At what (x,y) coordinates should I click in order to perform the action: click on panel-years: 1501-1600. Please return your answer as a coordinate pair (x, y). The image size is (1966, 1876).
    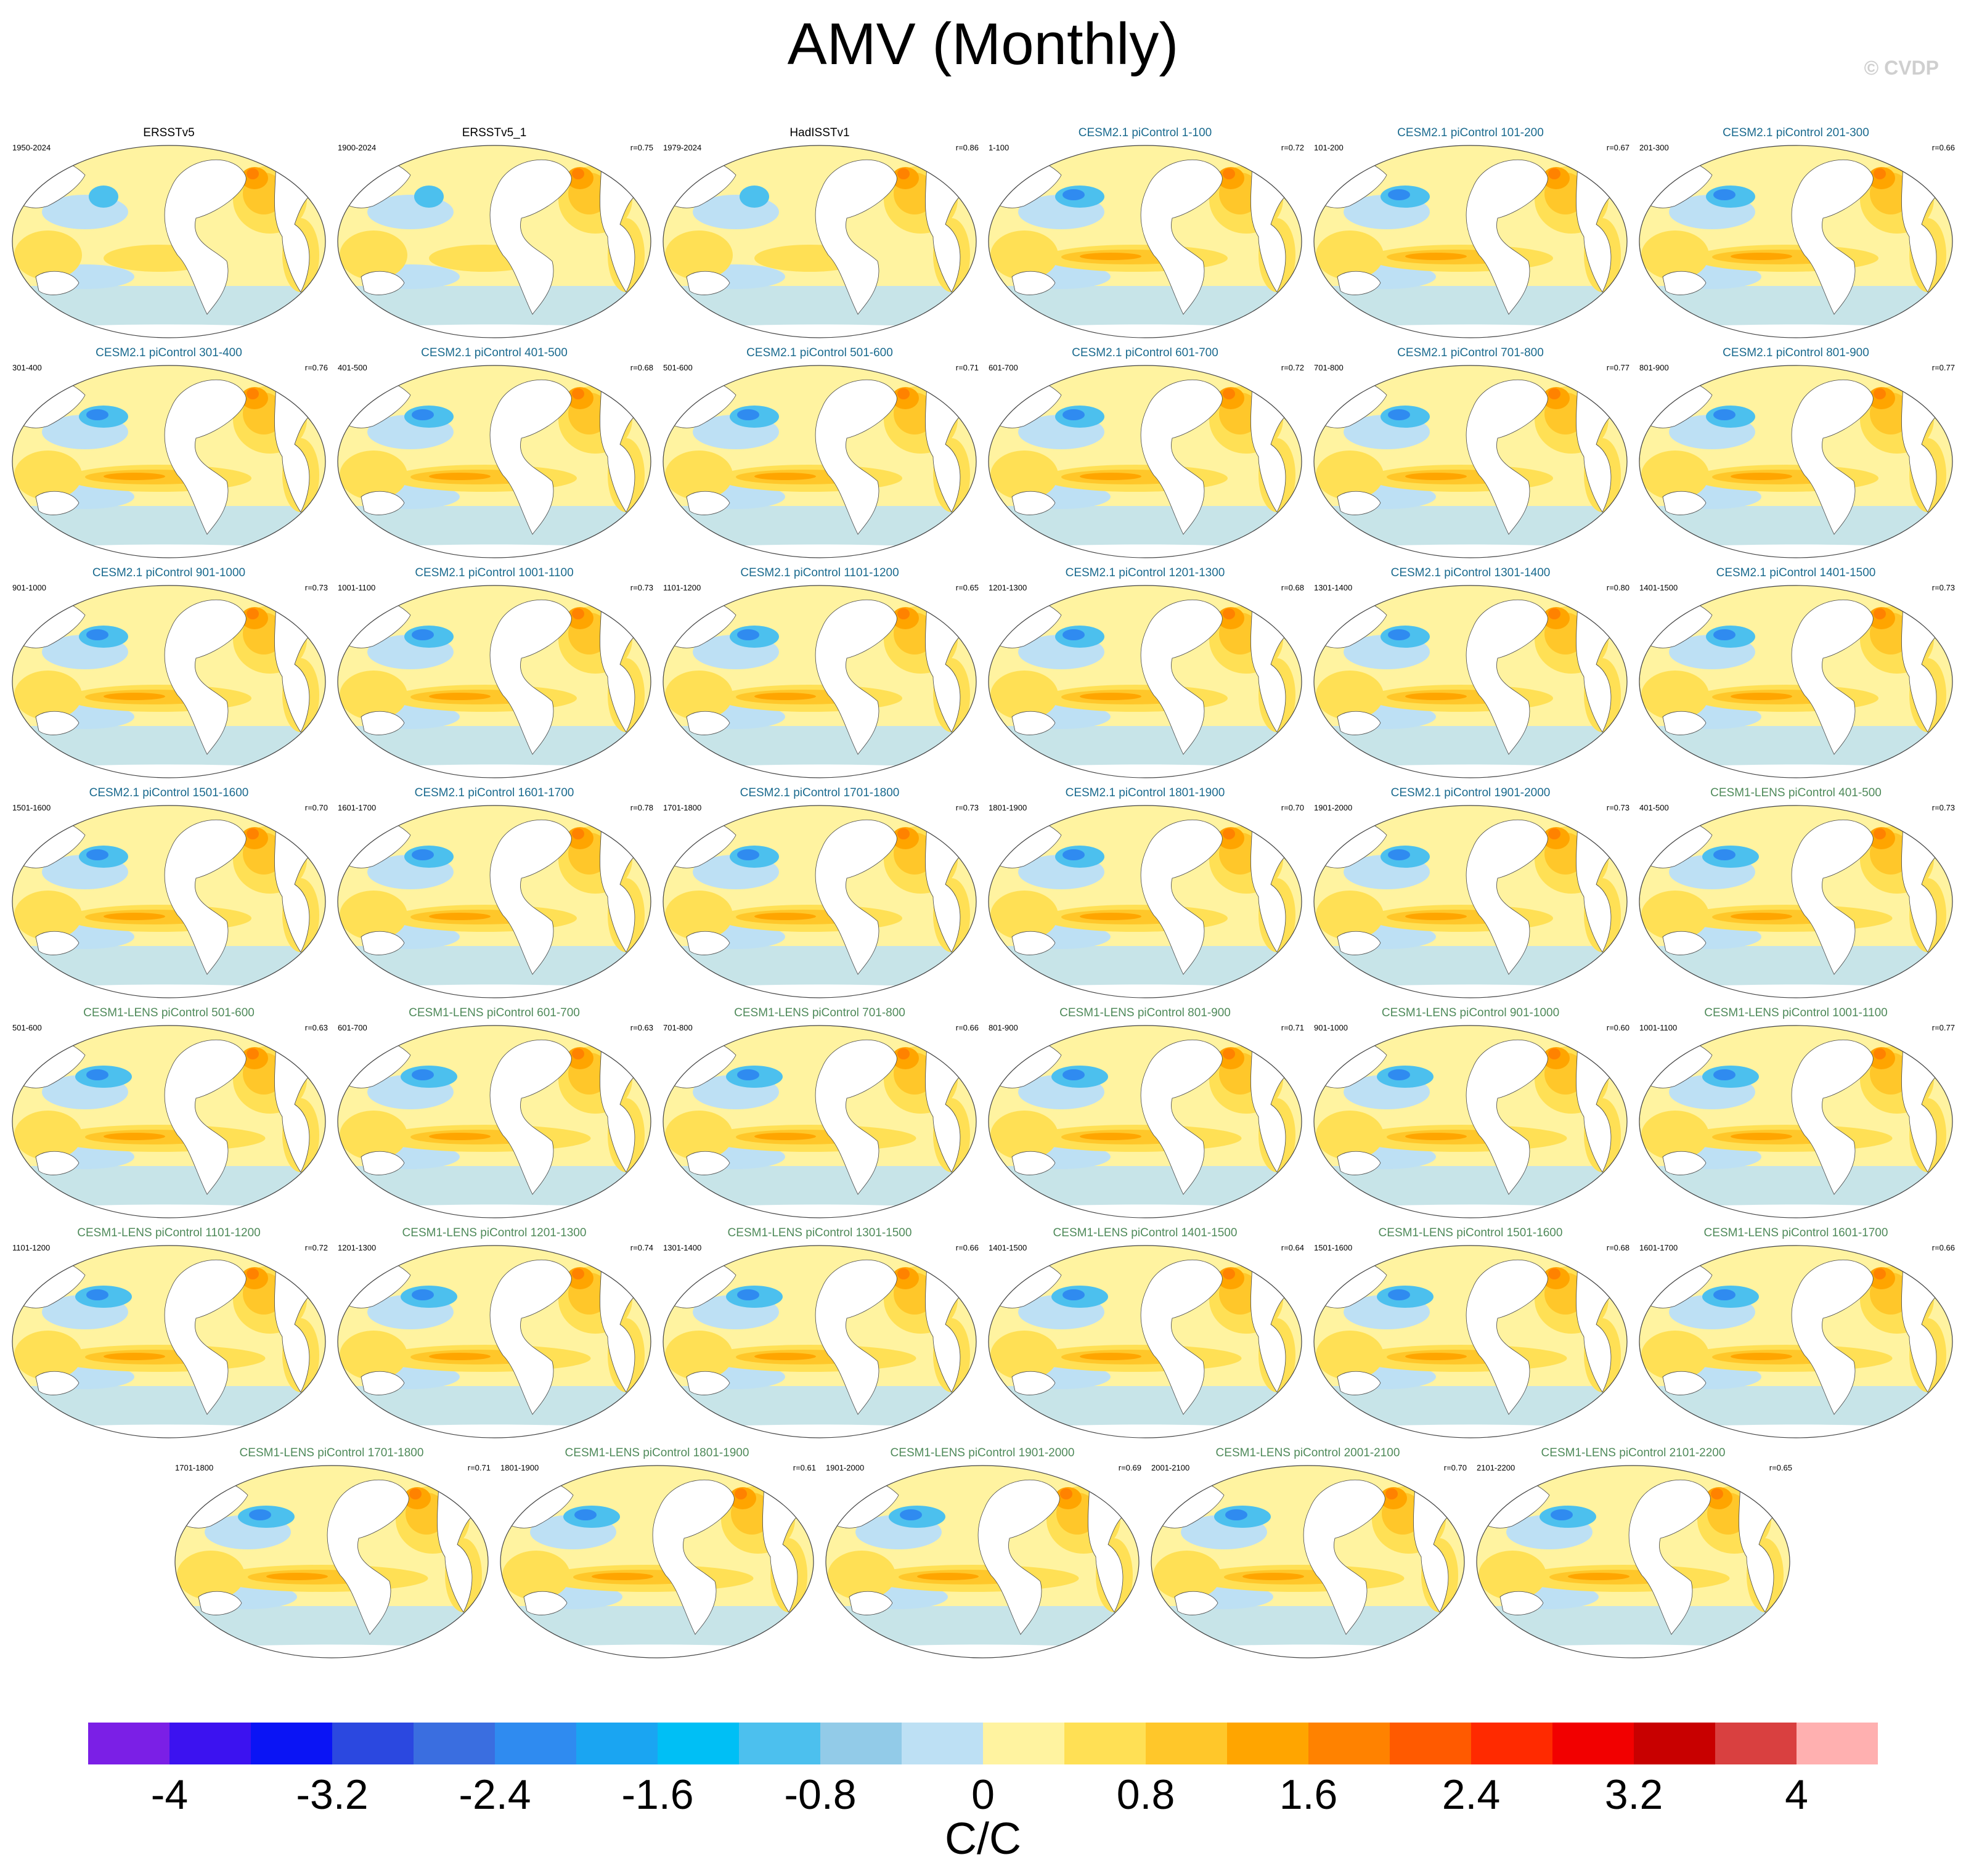
    Looking at the image, I should click on (1333, 1247).